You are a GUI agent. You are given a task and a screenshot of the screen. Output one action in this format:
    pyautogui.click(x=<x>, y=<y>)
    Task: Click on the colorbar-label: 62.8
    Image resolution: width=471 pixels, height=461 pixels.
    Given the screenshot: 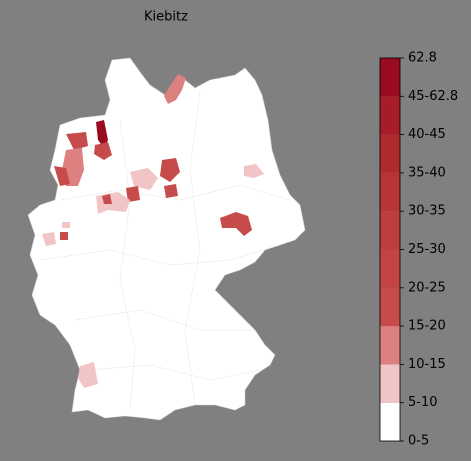 What is the action you would take?
    pyautogui.click(x=422, y=58)
    